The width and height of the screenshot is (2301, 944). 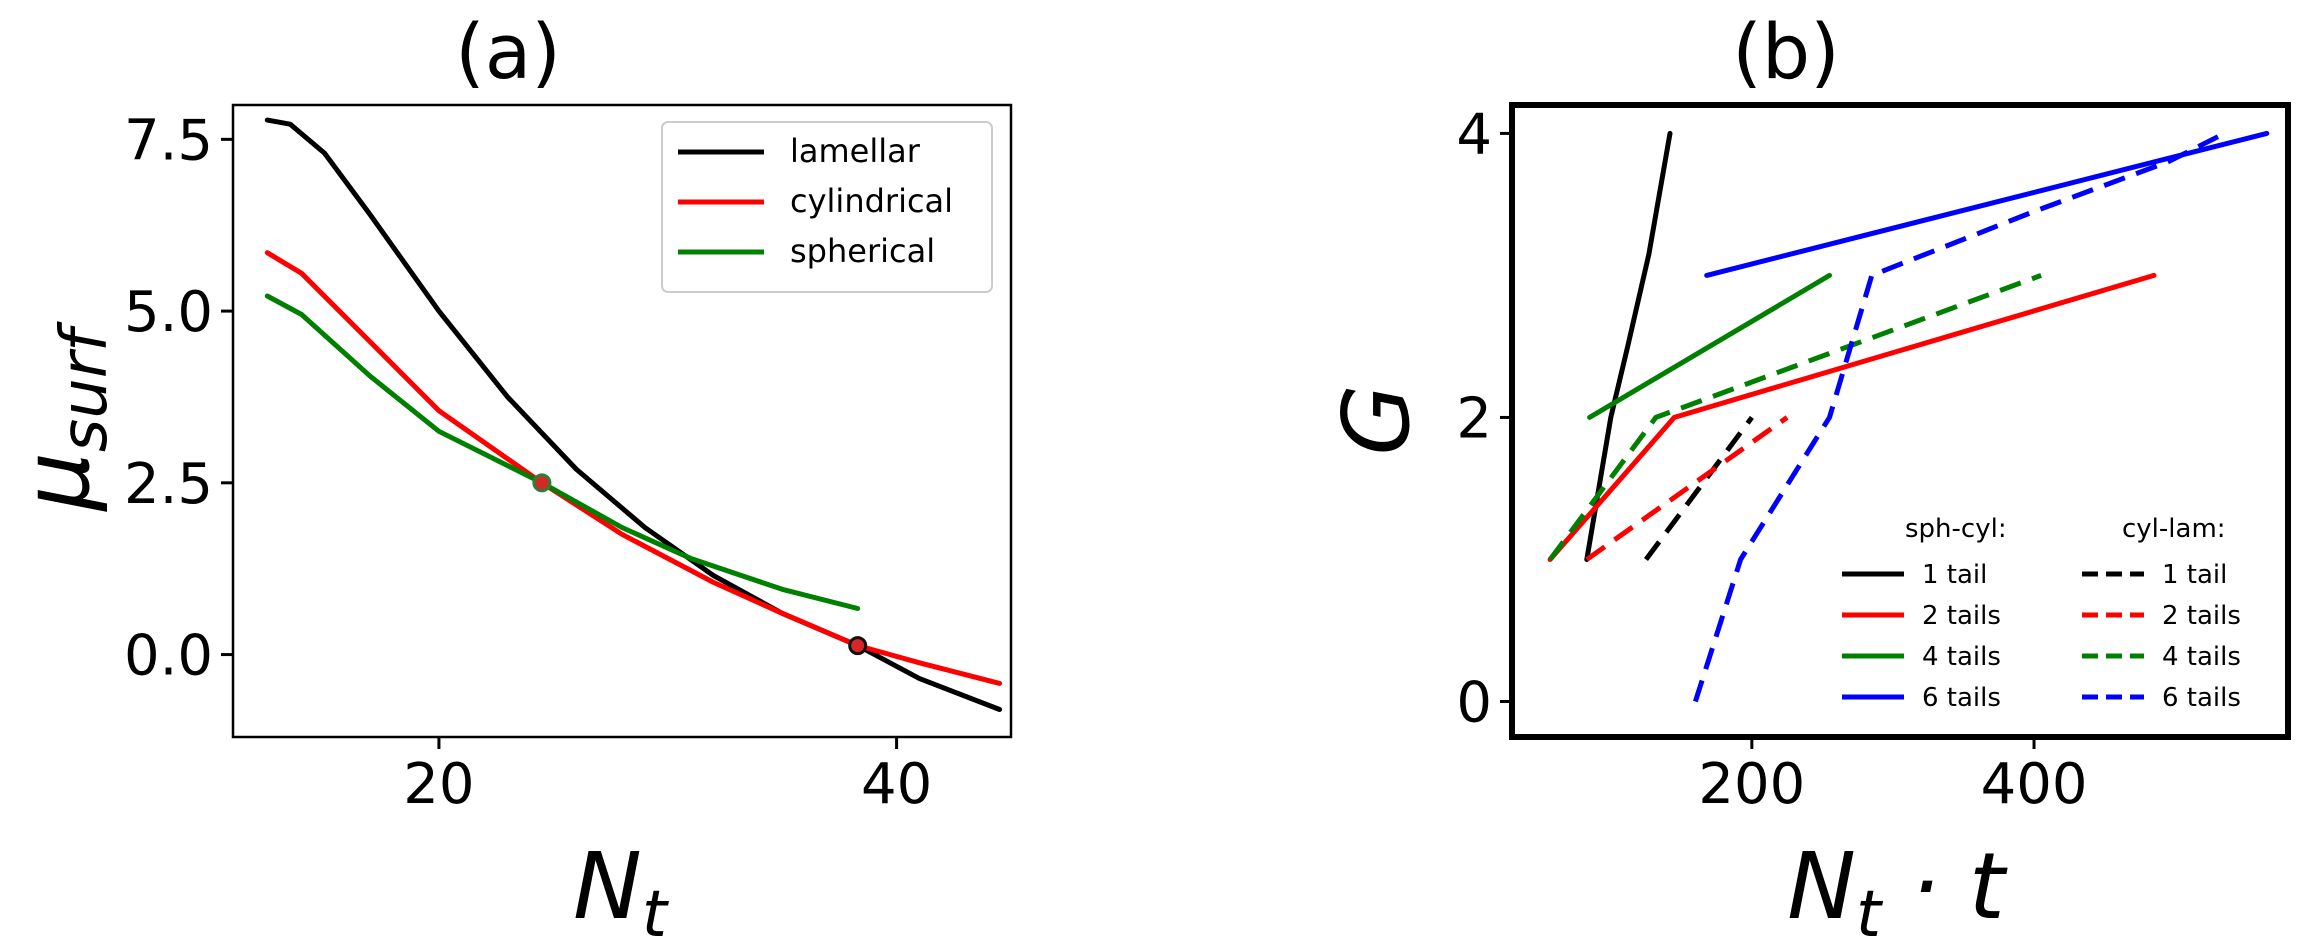 I want to click on panel-b-x-tick-label: 200, so click(x=1751, y=784).